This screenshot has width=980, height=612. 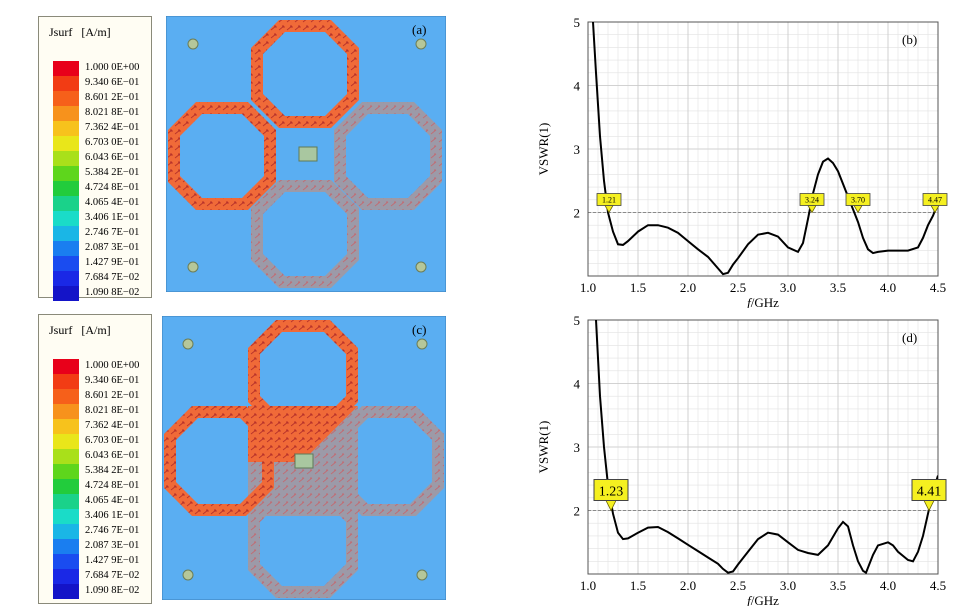 I want to click on marker-label: 3.24, so click(x=812, y=200).